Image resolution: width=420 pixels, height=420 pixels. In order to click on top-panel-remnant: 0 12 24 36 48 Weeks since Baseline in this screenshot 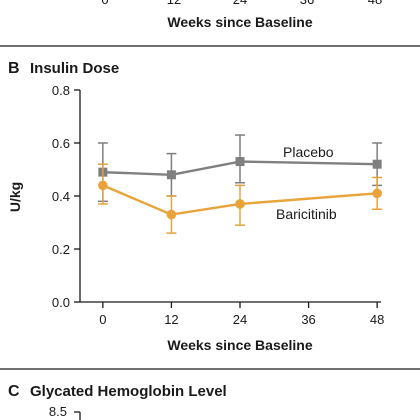, I will do `click(241, 15)`.